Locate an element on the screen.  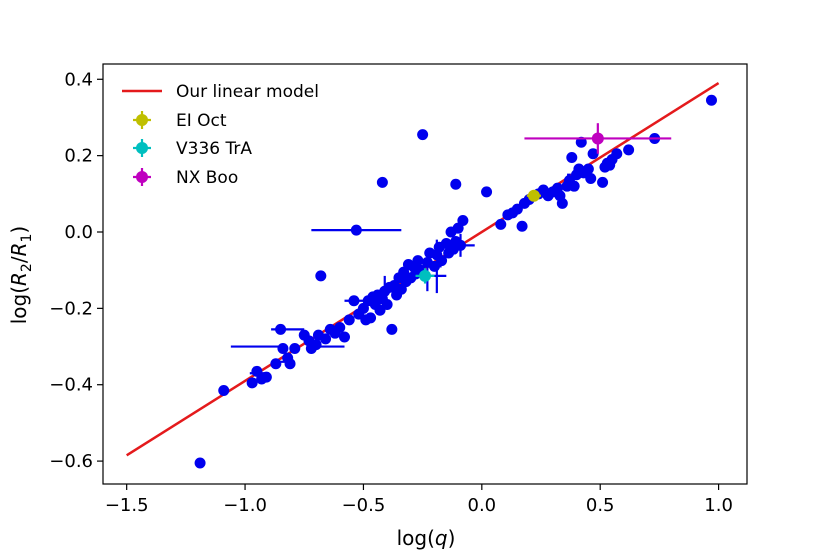
legend-ei-oct-label: EI Oct is located at coordinates (201, 121).